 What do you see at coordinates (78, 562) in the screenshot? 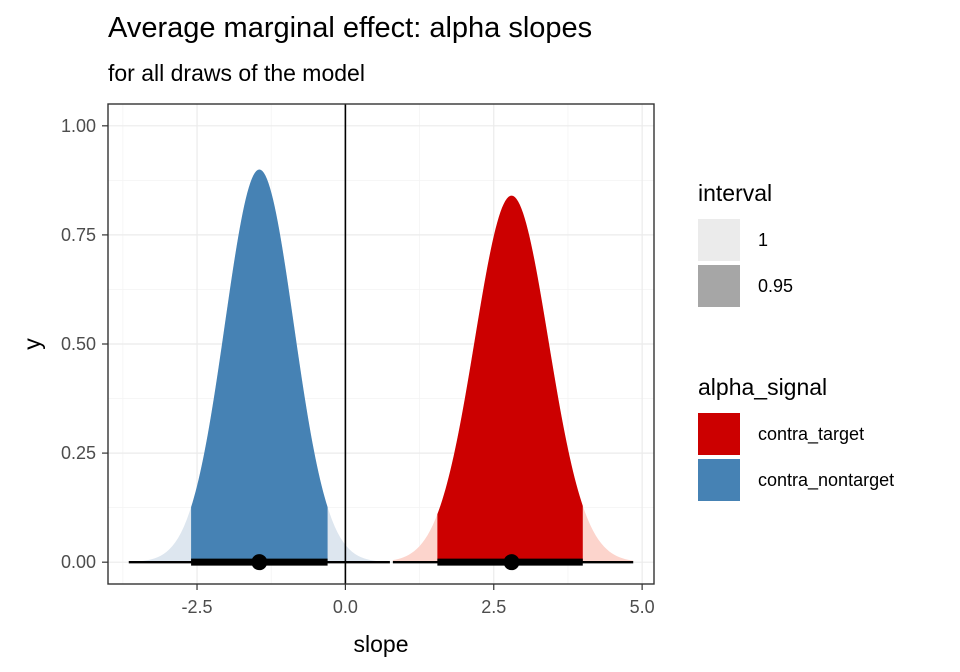
I see `y-tick-label: 0.00` at bounding box center [78, 562].